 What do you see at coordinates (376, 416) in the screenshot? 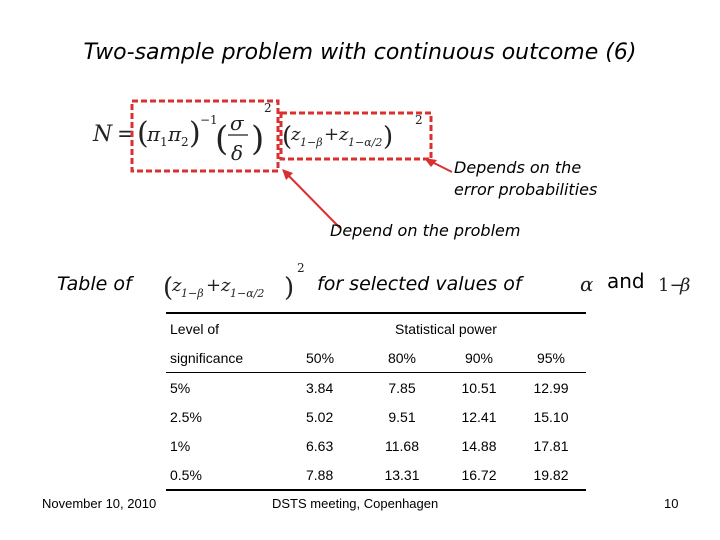
I see `table-row: 2.5% 5.02 9.51 12.41 15.10` at bounding box center [376, 416].